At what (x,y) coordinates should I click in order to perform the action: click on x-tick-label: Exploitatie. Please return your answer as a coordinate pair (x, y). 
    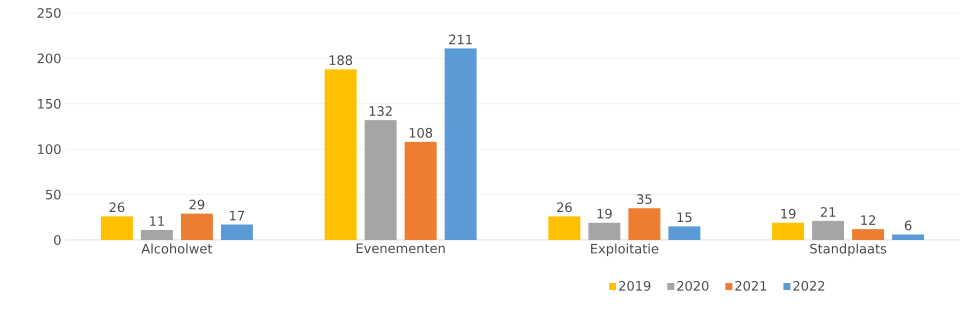
    Looking at the image, I should click on (624, 250).